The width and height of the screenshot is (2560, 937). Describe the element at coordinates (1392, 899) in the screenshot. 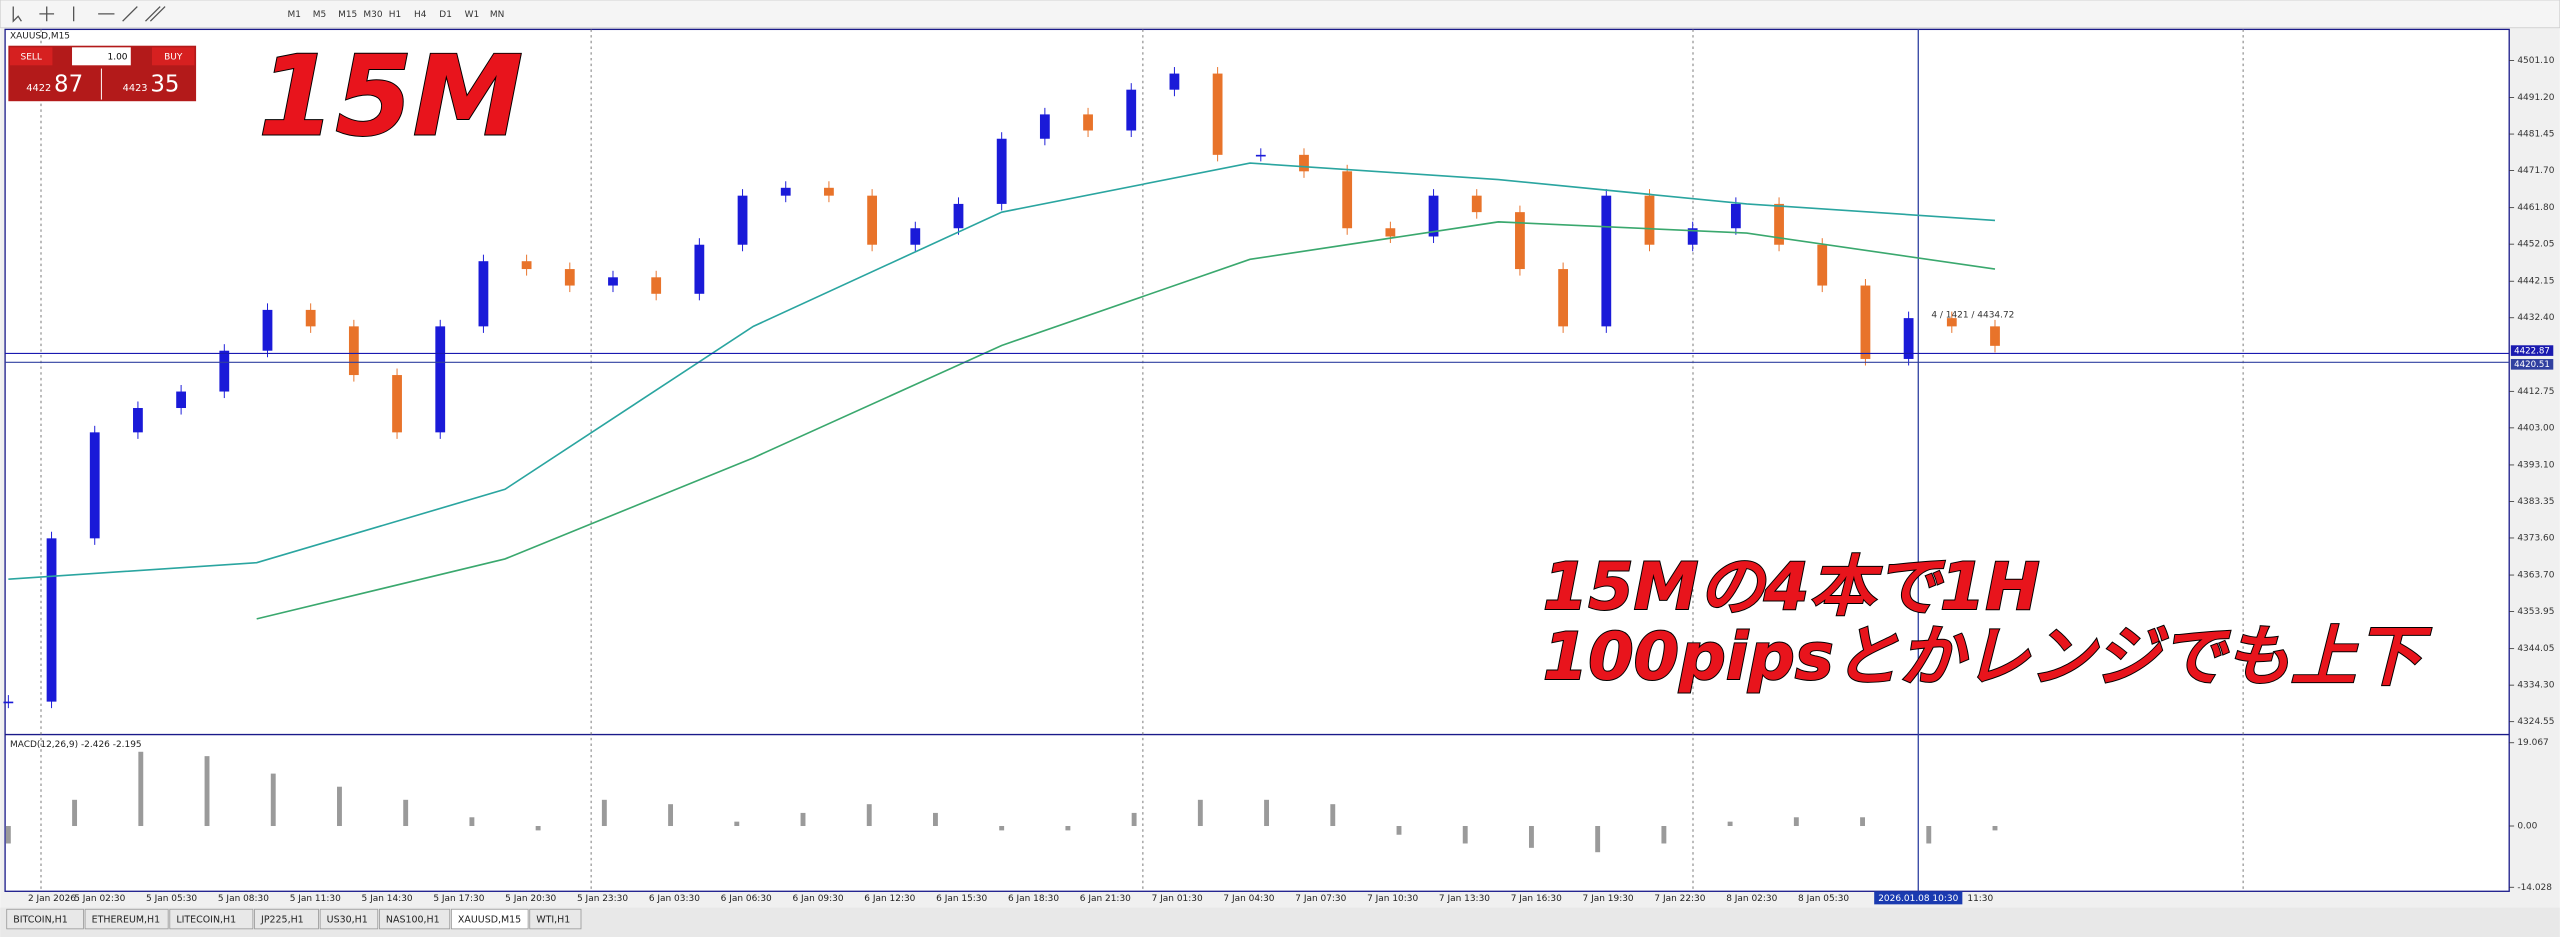

I see `x-tick-label: 7 Jan 10:30` at that location.